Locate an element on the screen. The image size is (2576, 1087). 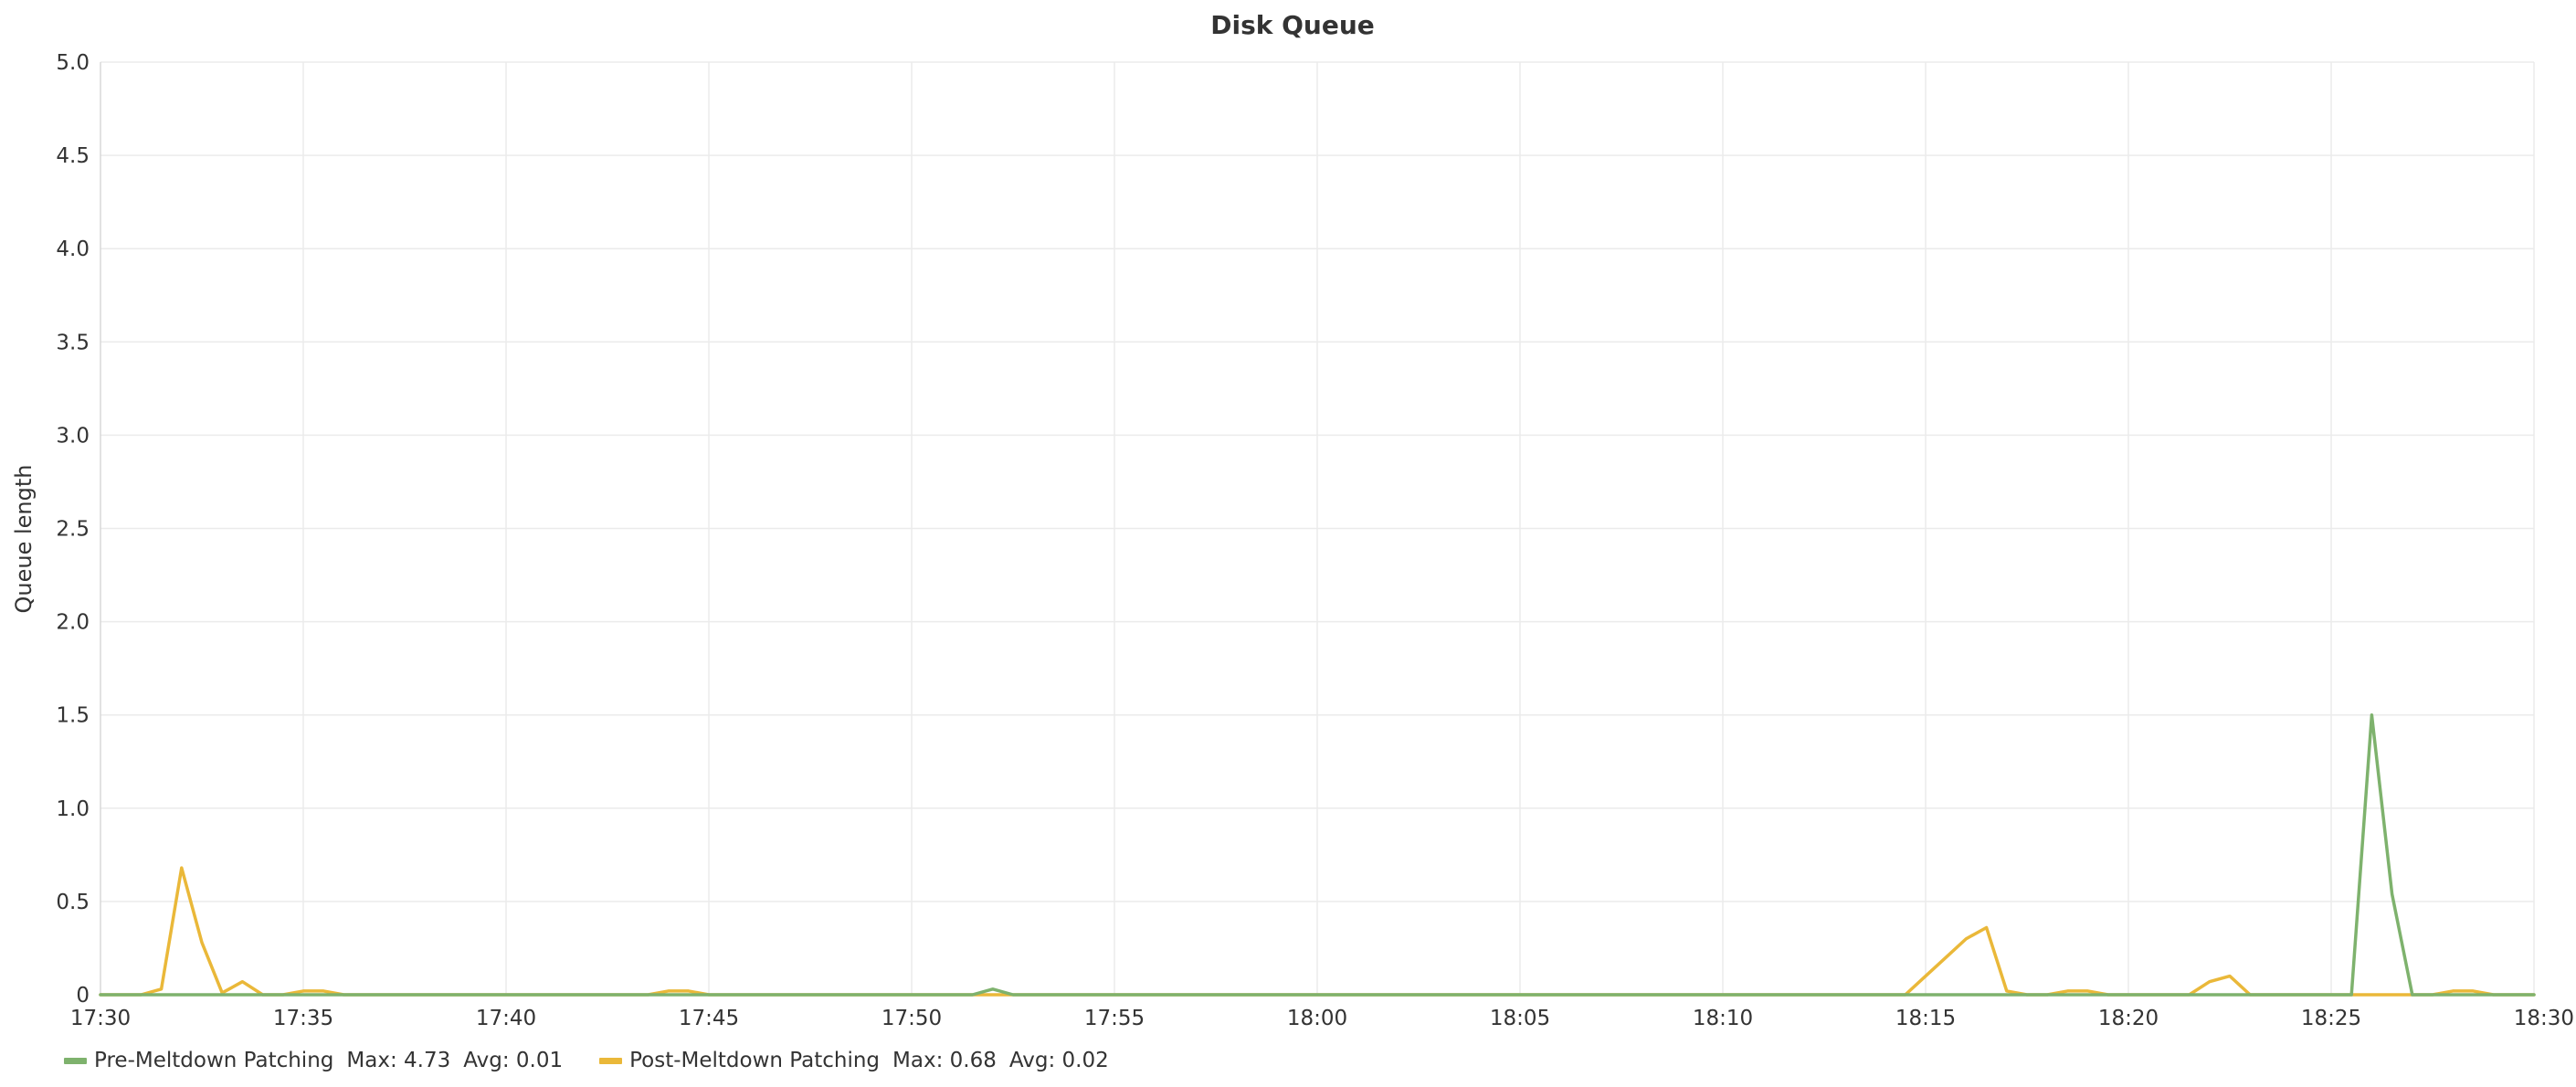
x-tick-label: 17:40 is located at coordinates (506, 1018).